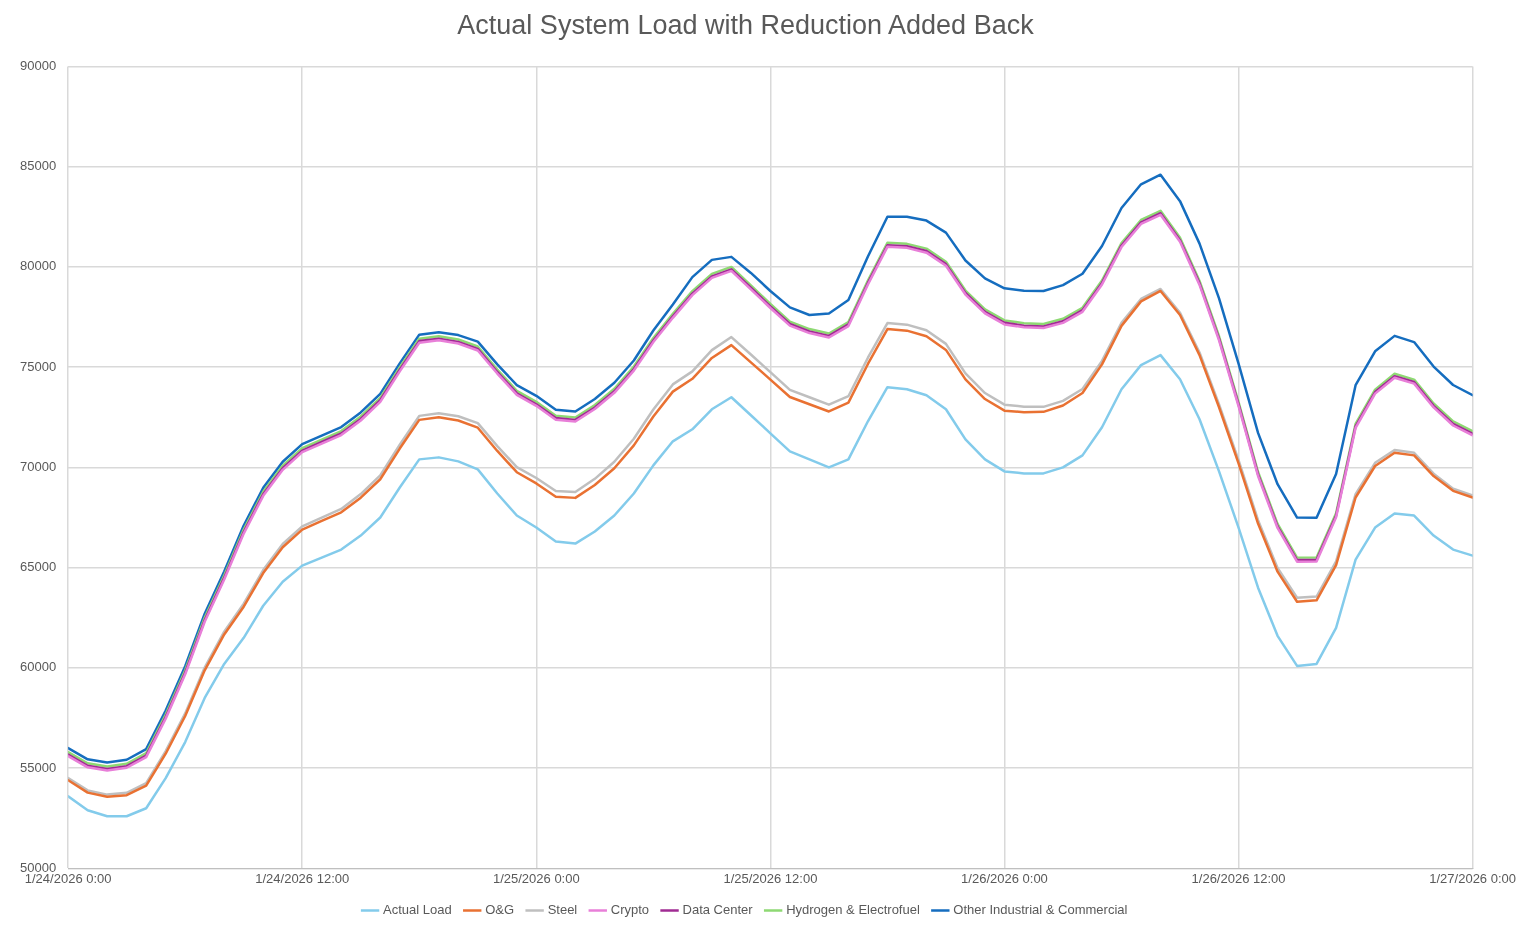 This screenshot has width=1527, height=935. I want to click on y-tick-label: 60000, so click(38, 667).